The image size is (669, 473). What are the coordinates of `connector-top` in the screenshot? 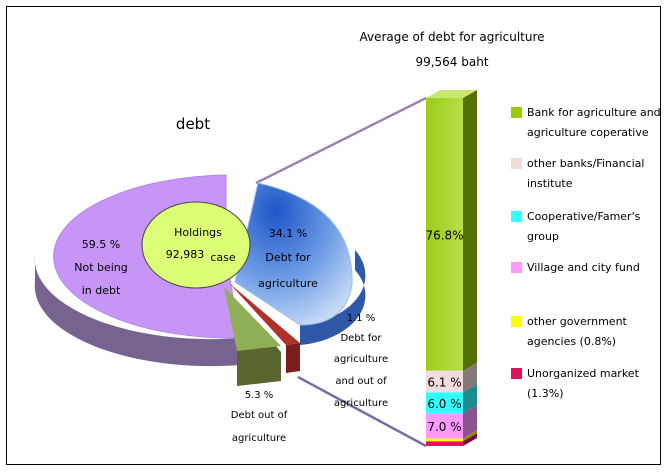 It's located at (341, 140).